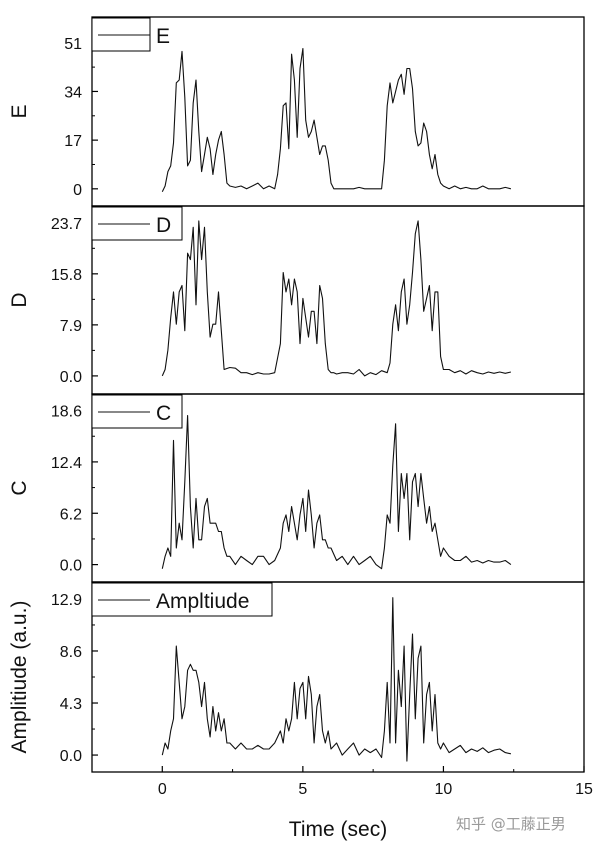 This screenshot has width=600, height=848. I want to click on panel-1-ytick-label: 23.7, so click(66, 224).